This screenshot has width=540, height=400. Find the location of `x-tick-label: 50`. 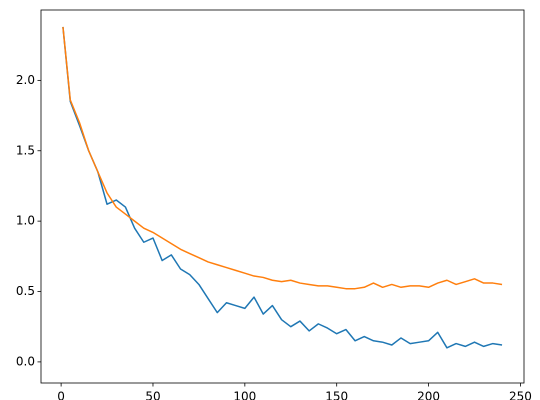

x-tick-label: 50 is located at coordinates (152, 395).